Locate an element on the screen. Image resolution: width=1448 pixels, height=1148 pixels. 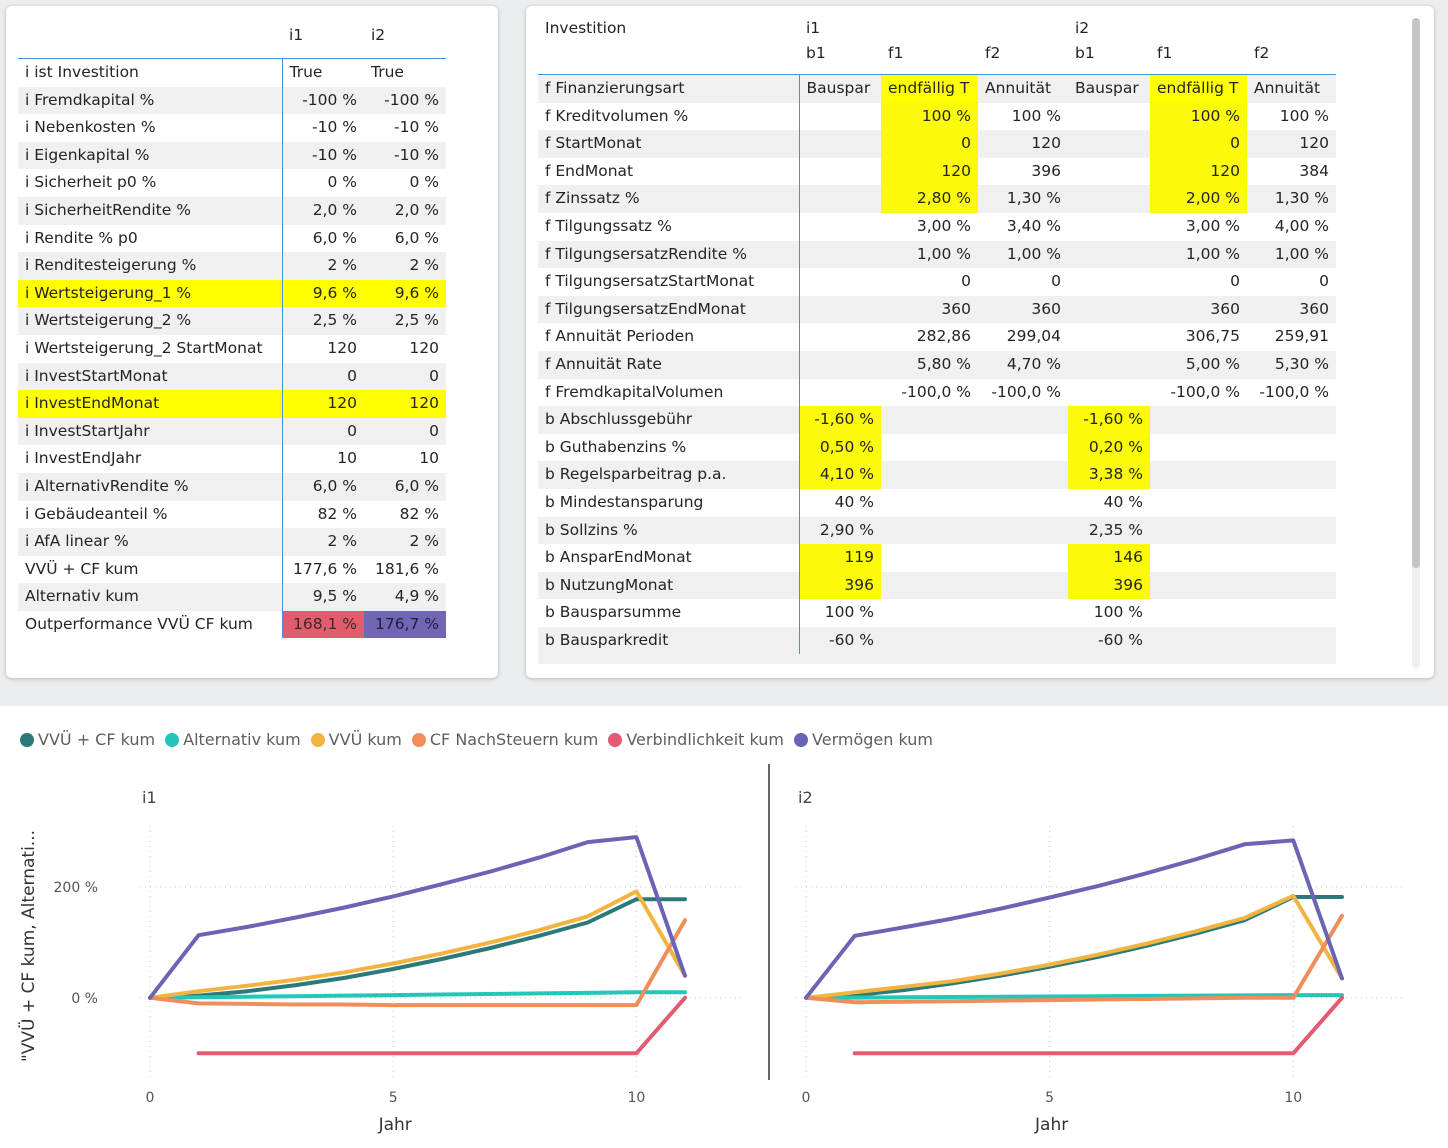
table-row: i InvestEndMonat 120 120 is located at coordinates (232, 404).